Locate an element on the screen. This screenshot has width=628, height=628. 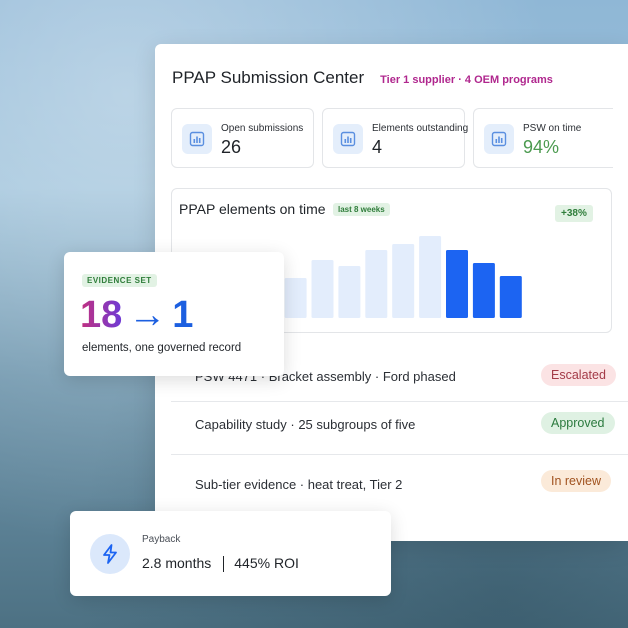
kpi-elements-outstanding: Elements outstanding 4 is located at coordinates (395, 138).